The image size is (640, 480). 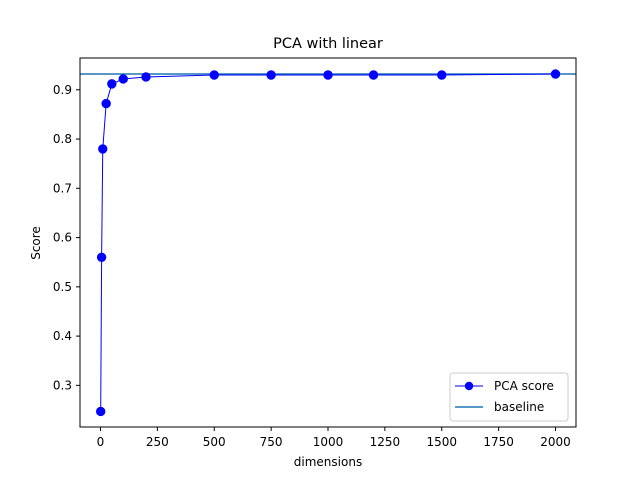 What do you see at coordinates (271, 442) in the screenshot?
I see `x-tick-label: 750` at bounding box center [271, 442].